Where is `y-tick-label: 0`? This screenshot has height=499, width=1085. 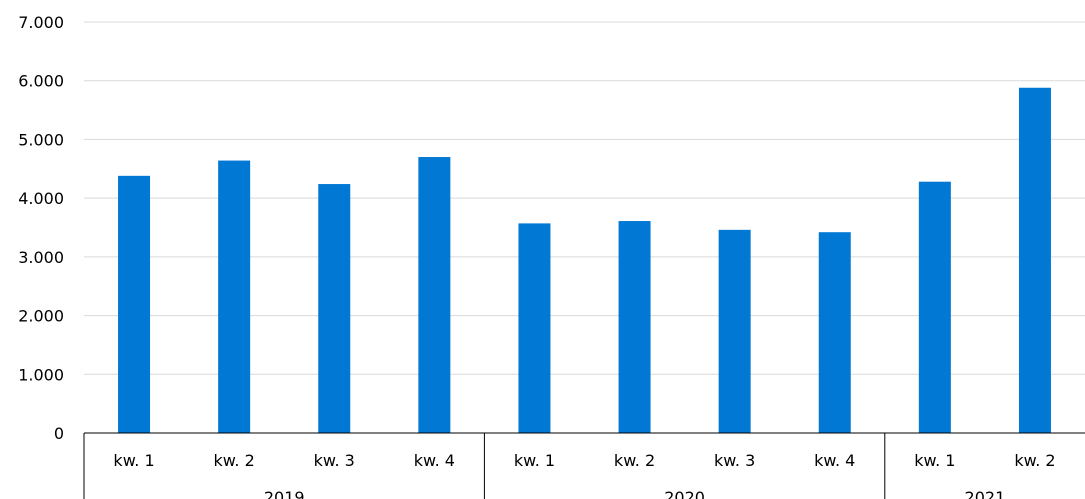 y-tick-label: 0 is located at coordinates (59, 433).